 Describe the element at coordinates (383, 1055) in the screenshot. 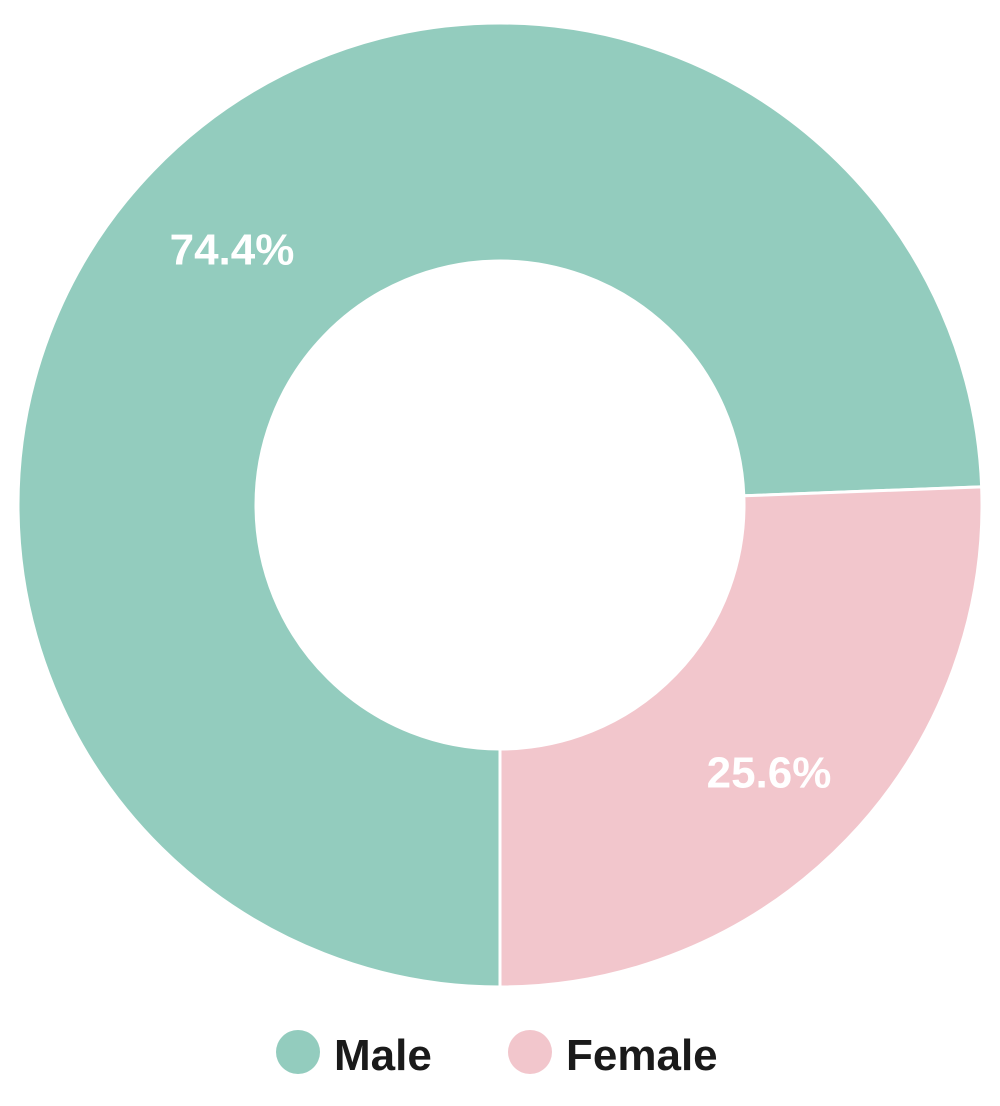

I see `legend-label-male: Male` at that location.